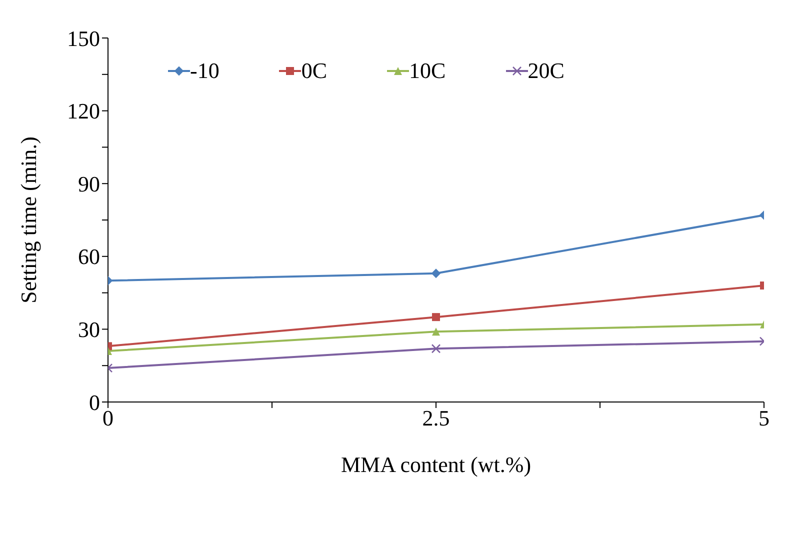  I want to click on legend-label: -10, so click(205, 71).